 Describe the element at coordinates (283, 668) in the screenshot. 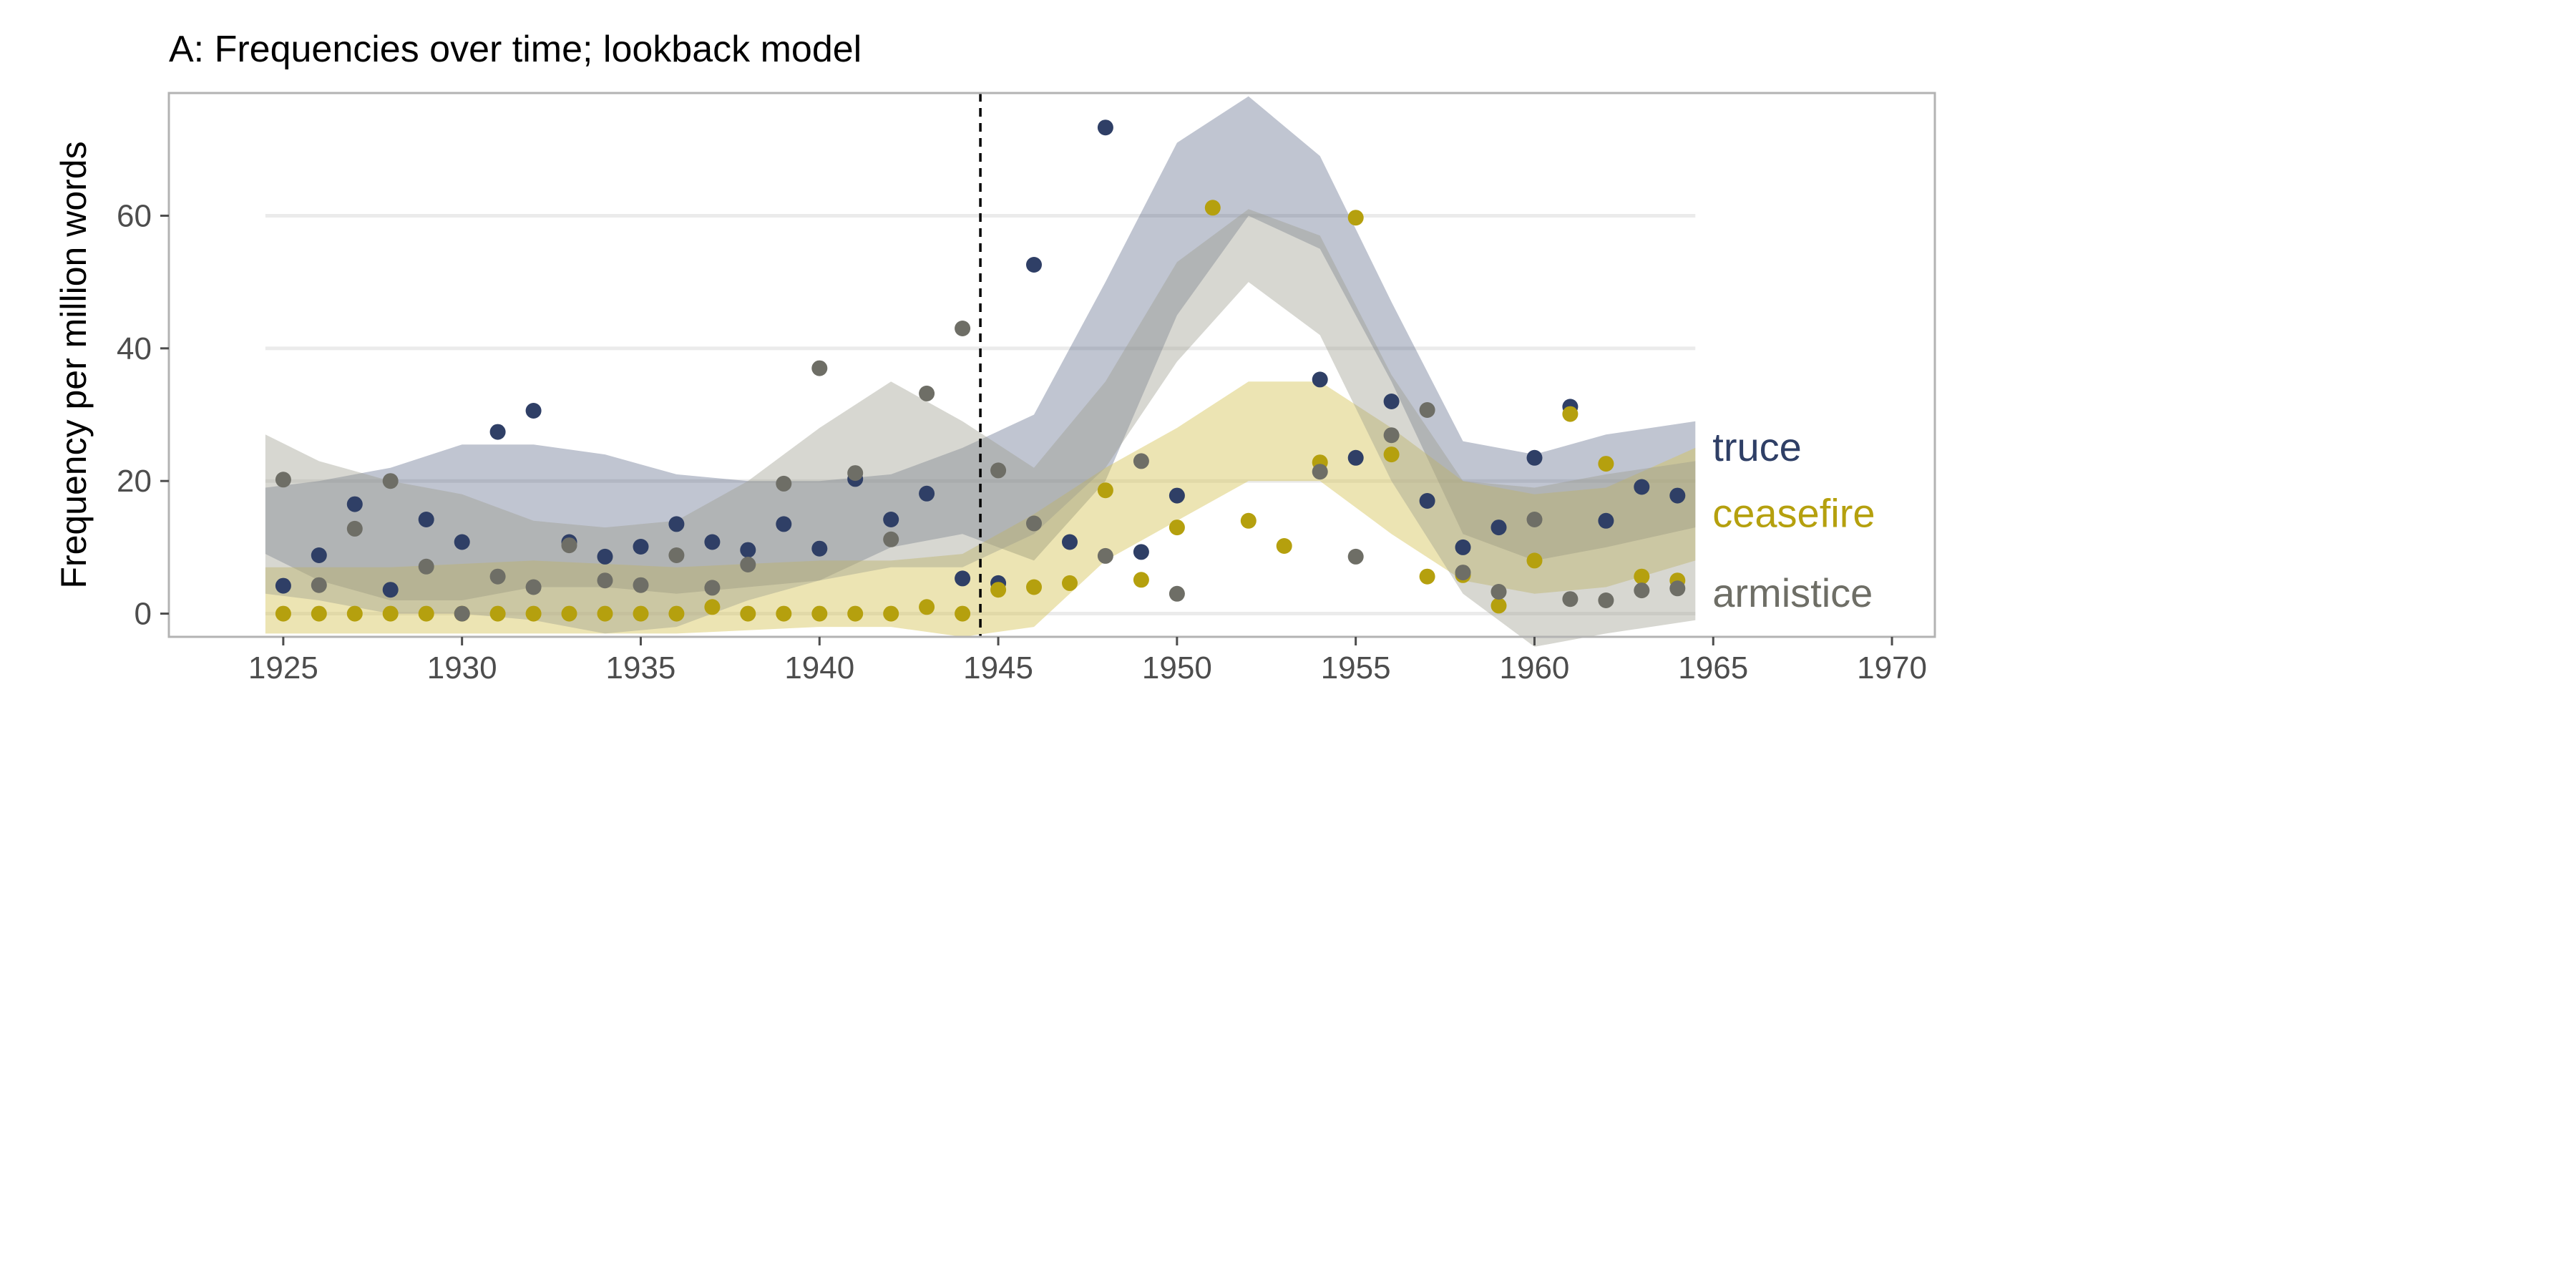

I see `x-tick-label: 1925` at that location.